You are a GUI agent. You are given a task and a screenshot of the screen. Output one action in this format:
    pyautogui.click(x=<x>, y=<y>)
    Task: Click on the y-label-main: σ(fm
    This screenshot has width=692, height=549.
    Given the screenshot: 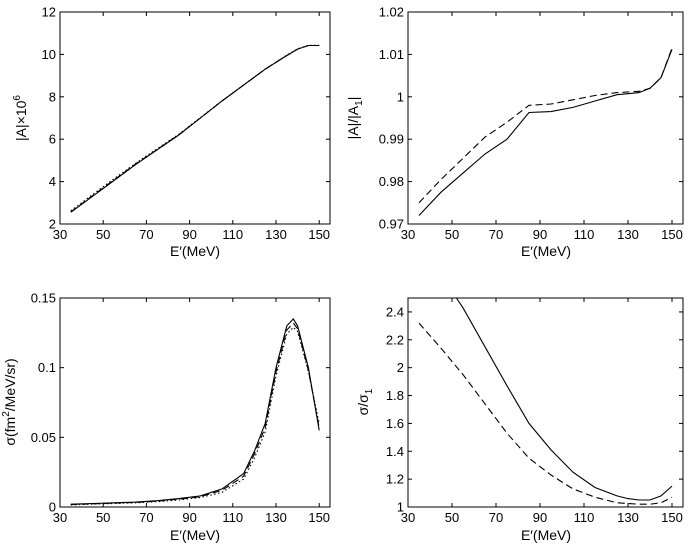 What is the action you would take?
    pyautogui.click(x=10, y=431)
    